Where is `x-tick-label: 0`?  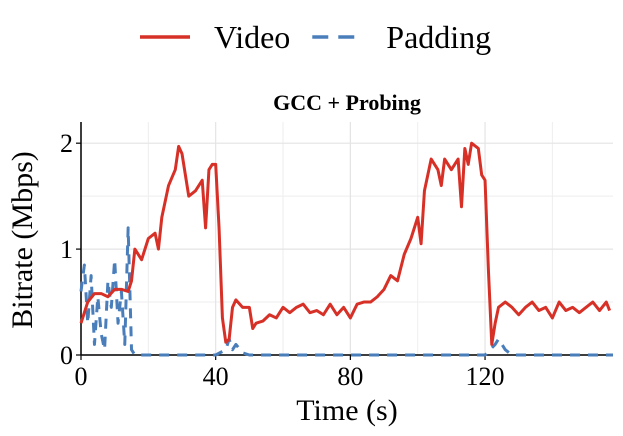 x-tick-label: 0 is located at coordinates (81, 376).